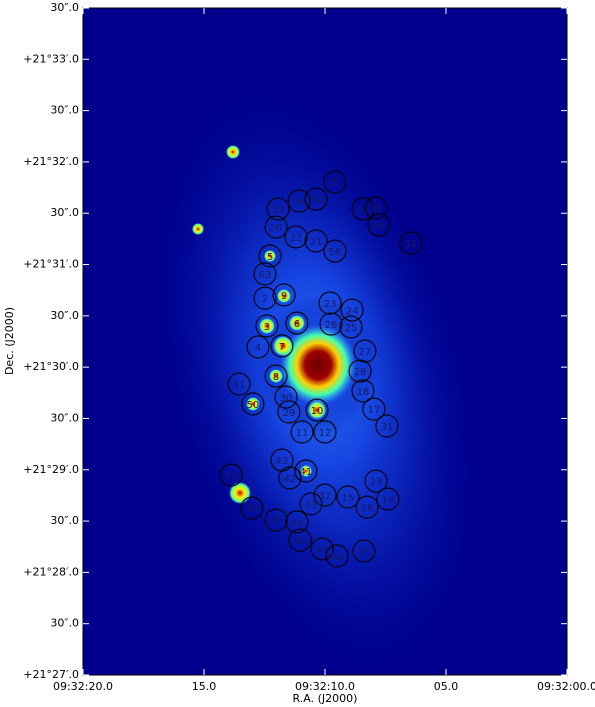 This screenshot has height=707, width=595. What do you see at coordinates (446, 686) in the screenshot?
I see `x-tick-label: 05.0` at bounding box center [446, 686].